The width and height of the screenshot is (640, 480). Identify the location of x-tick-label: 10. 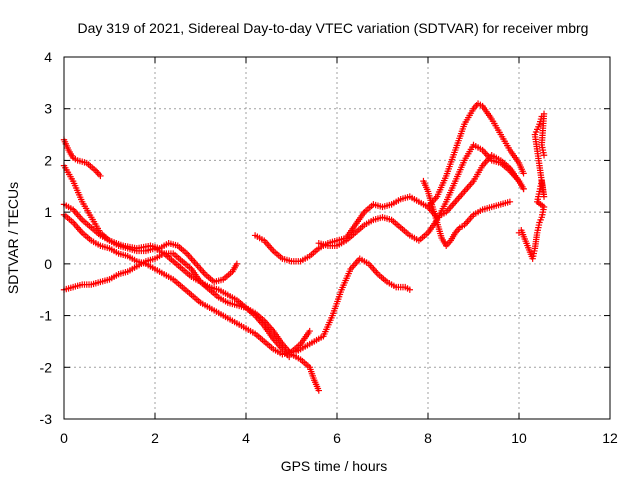
(519, 438).